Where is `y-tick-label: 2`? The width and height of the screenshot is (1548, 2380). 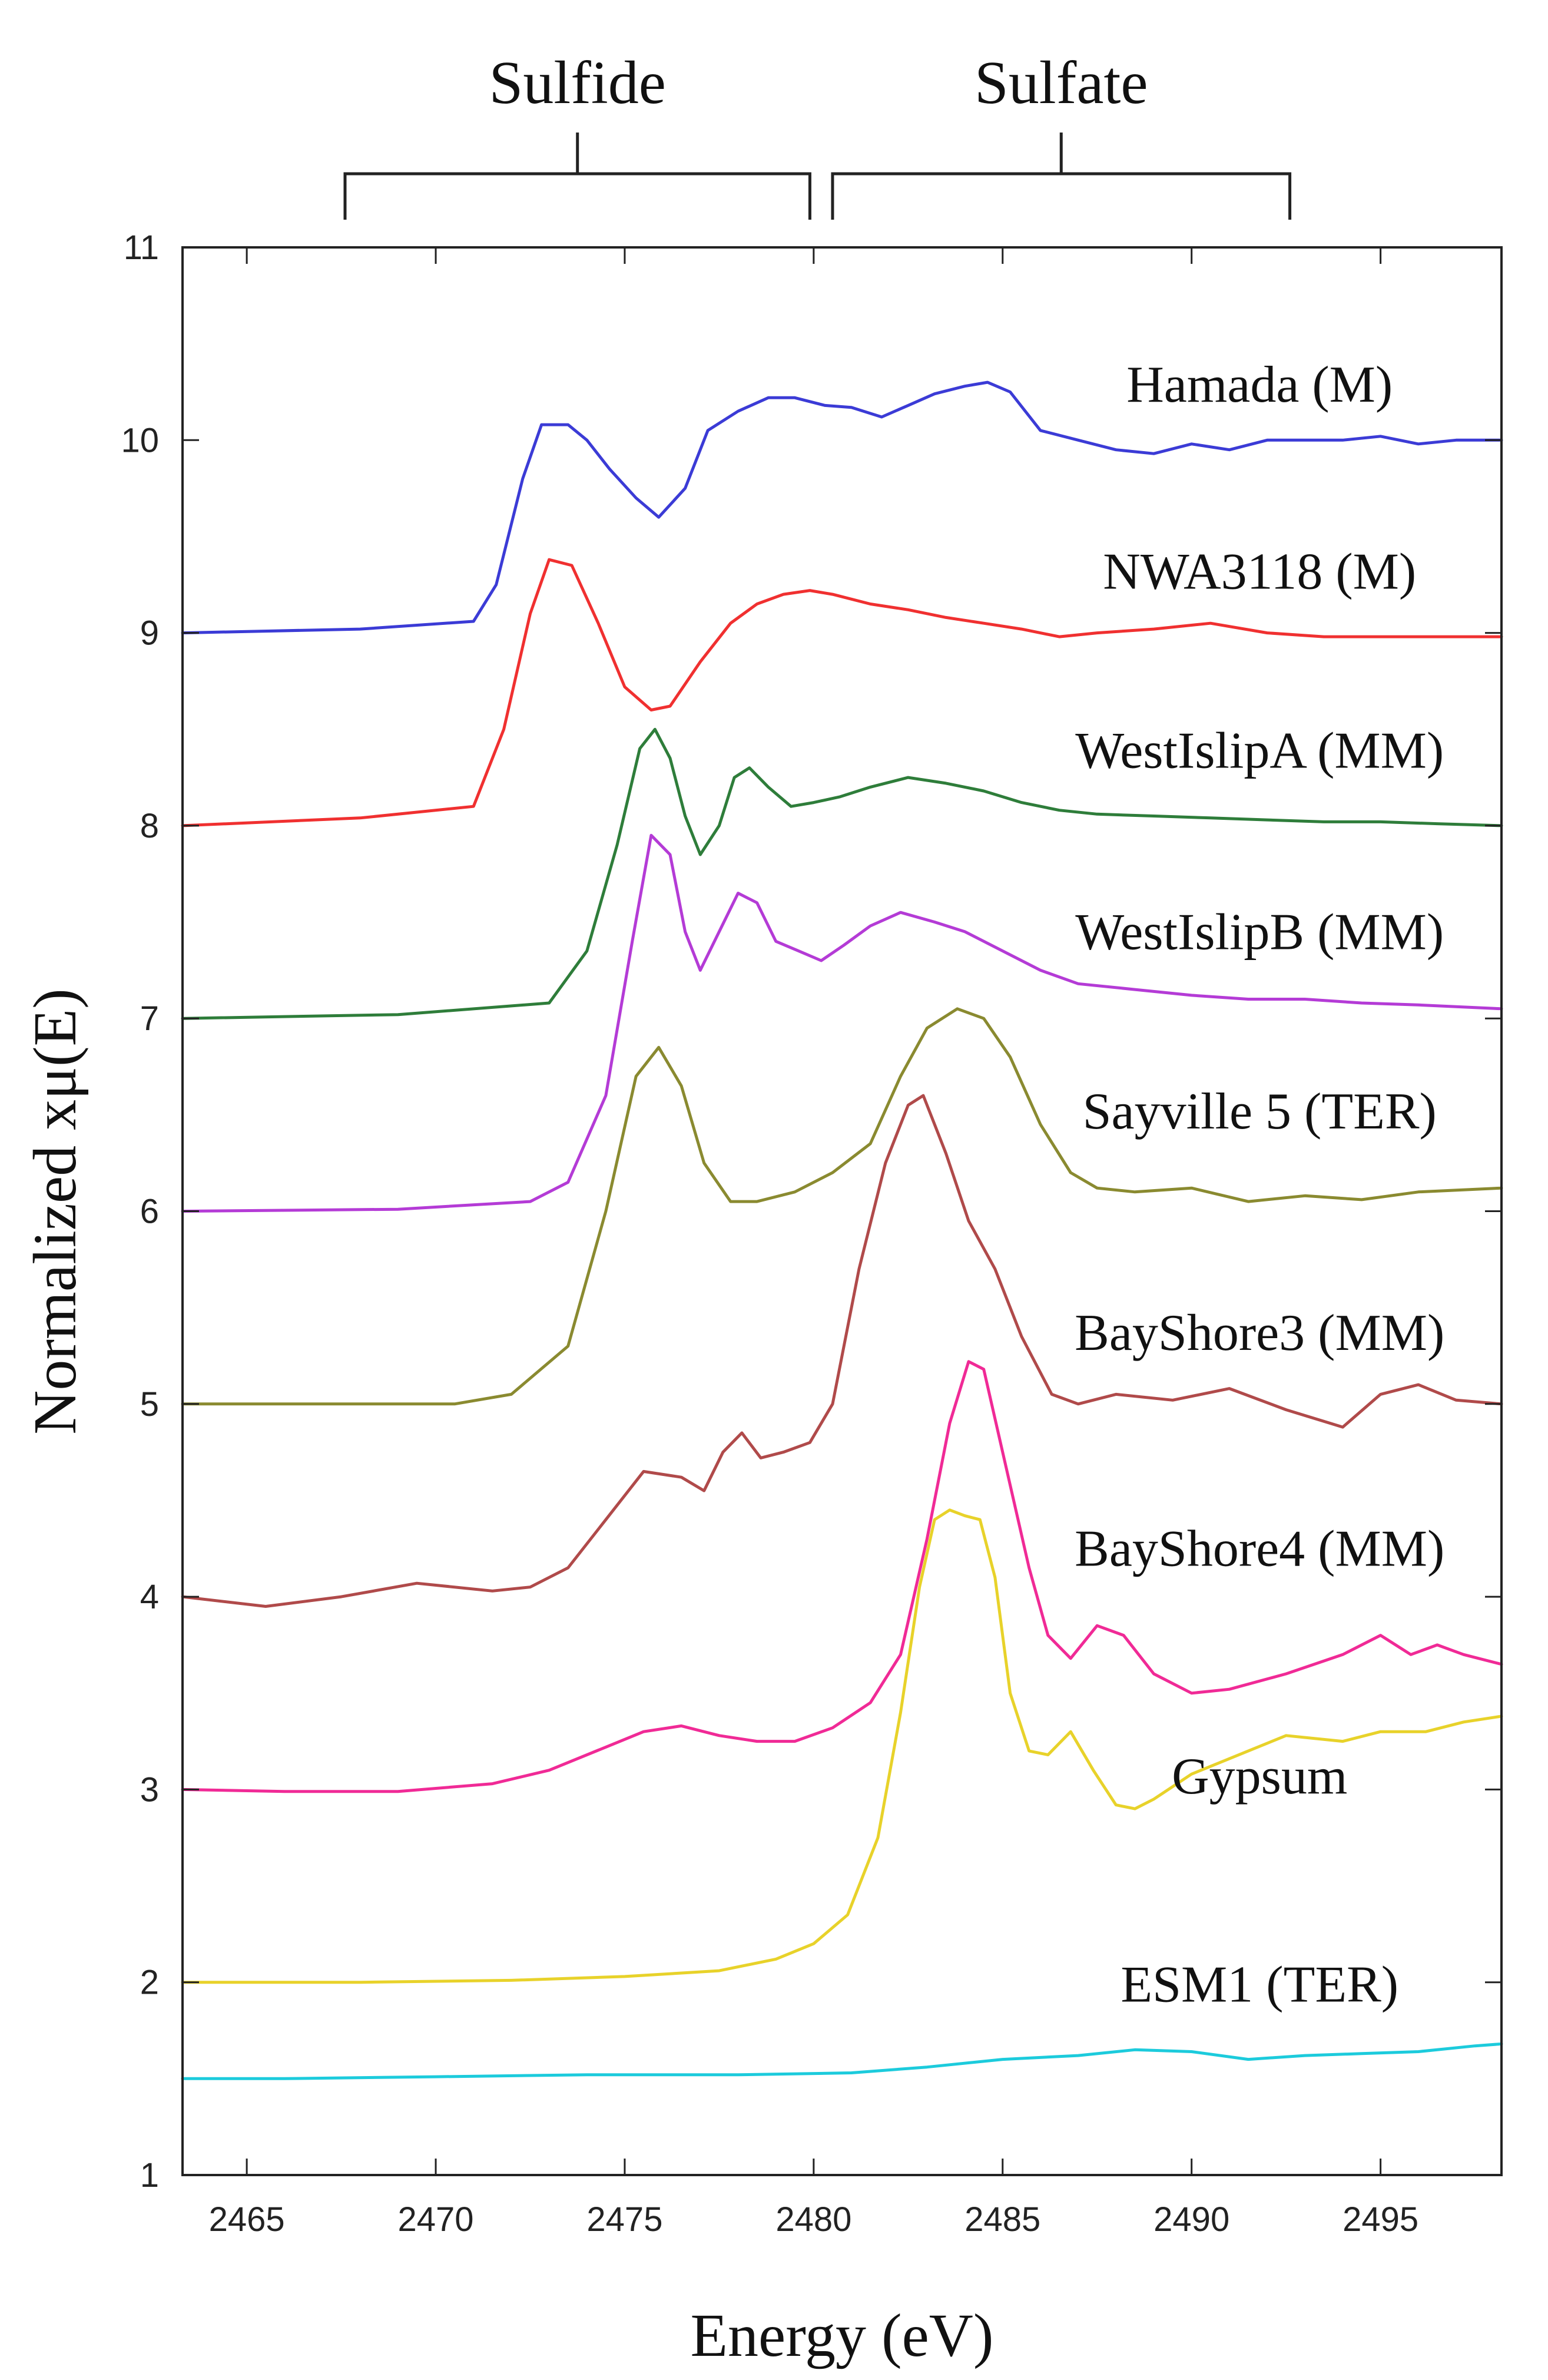 y-tick-label: 2 is located at coordinates (149, 1983).